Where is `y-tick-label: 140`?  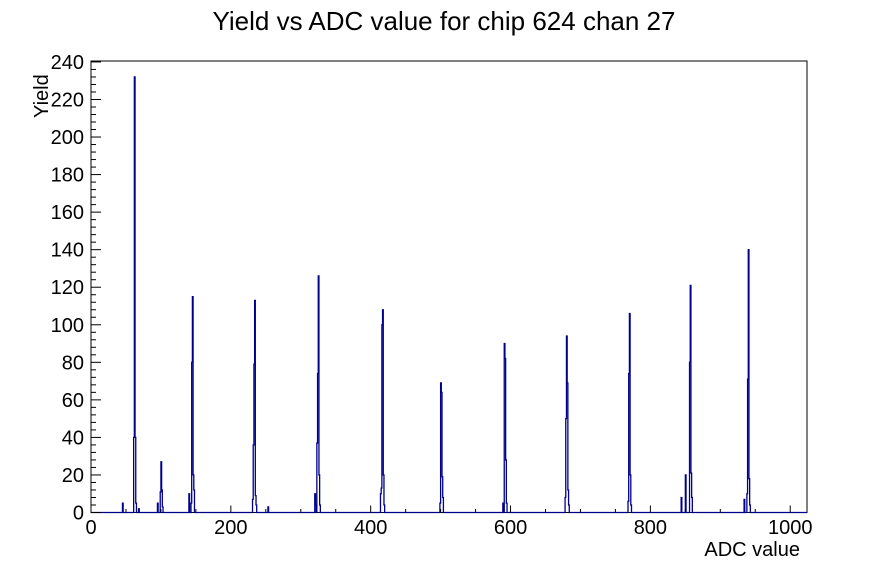
y-tick-label: 140 is located at coordinates (67, 251).